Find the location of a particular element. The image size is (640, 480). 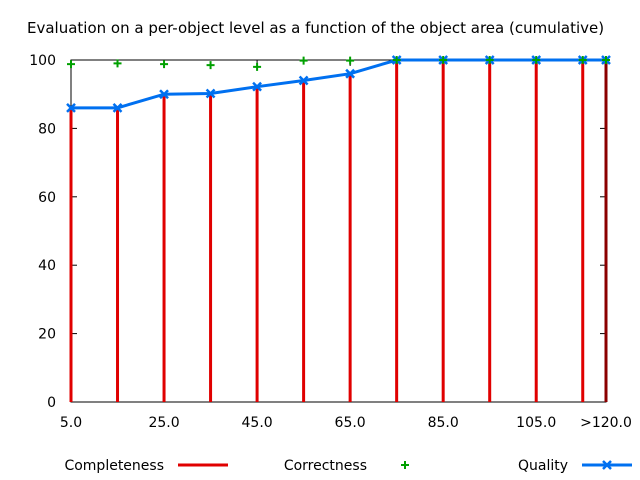

y-tick-label: 0 is located at coordinates (51, 403).